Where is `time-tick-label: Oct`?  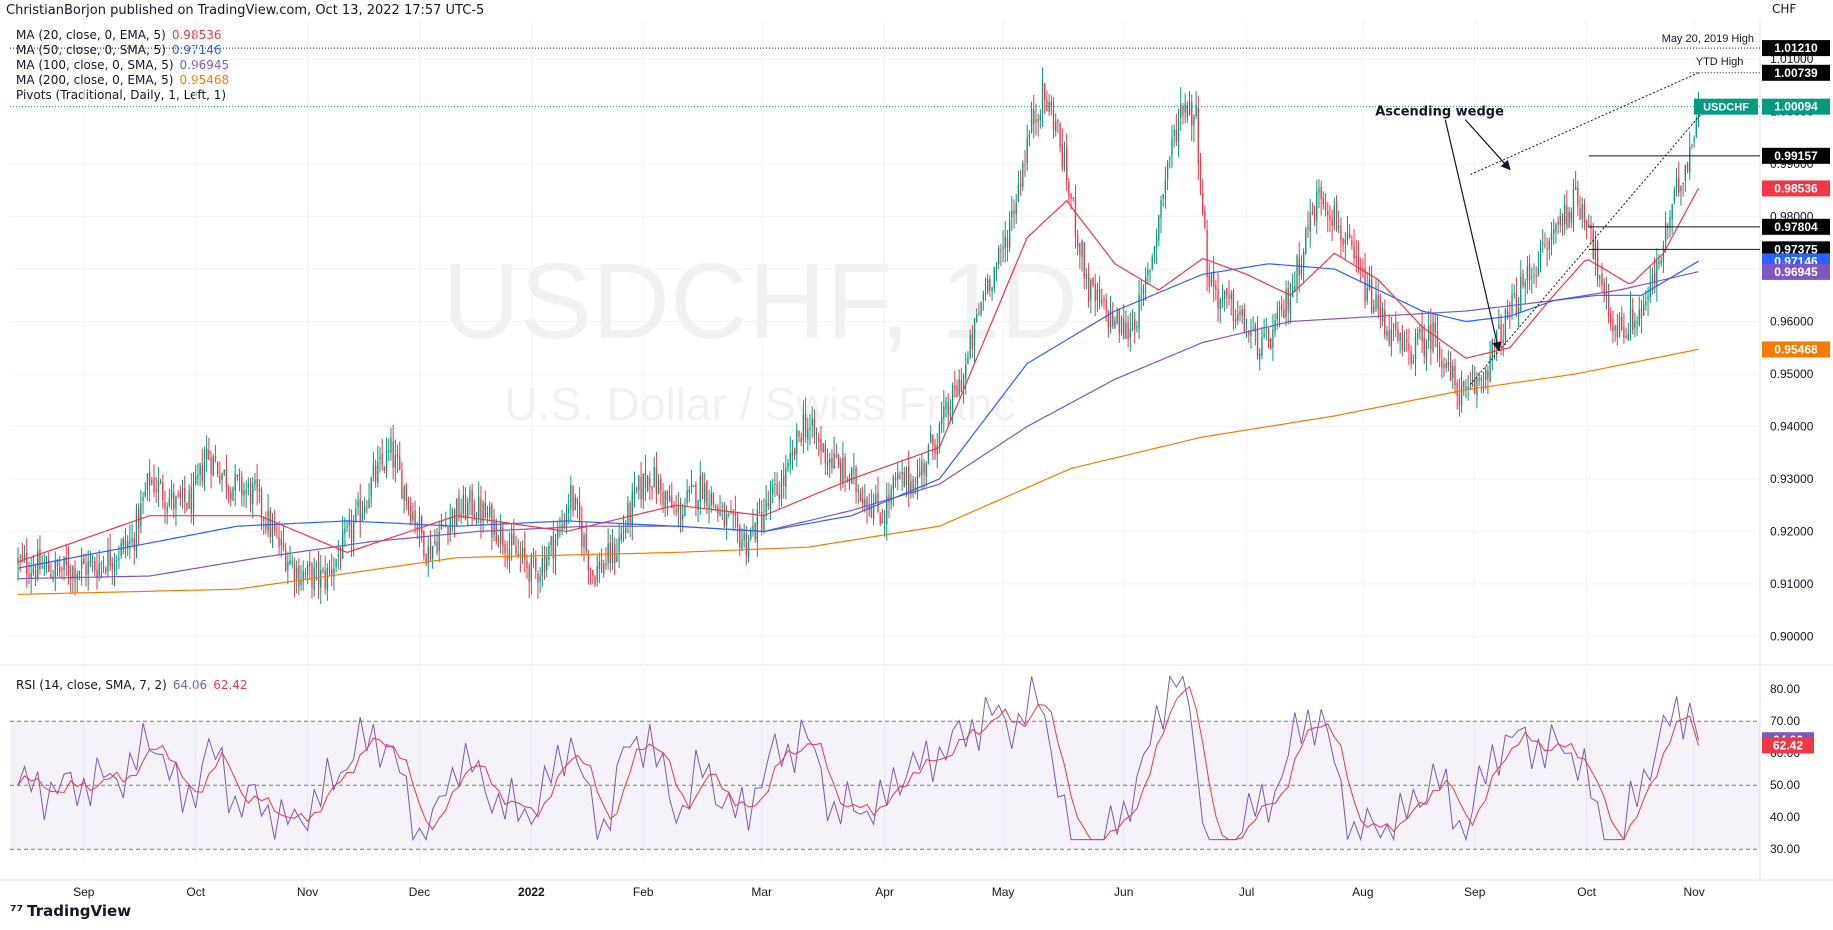
time-tick-label: Oct is located at coordinates (195, 892).